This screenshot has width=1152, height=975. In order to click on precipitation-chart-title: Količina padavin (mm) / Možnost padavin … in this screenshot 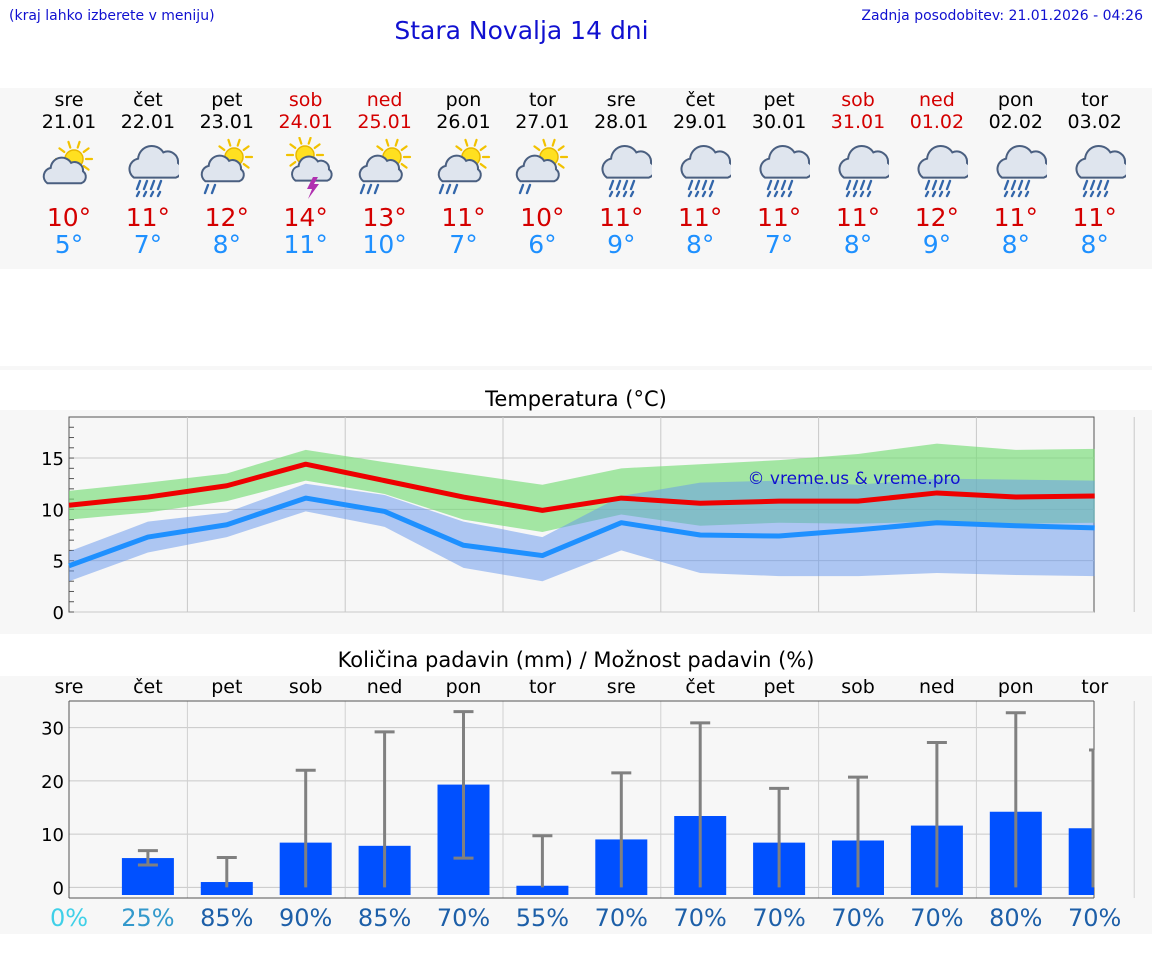, I will do `click(576, 660)`.